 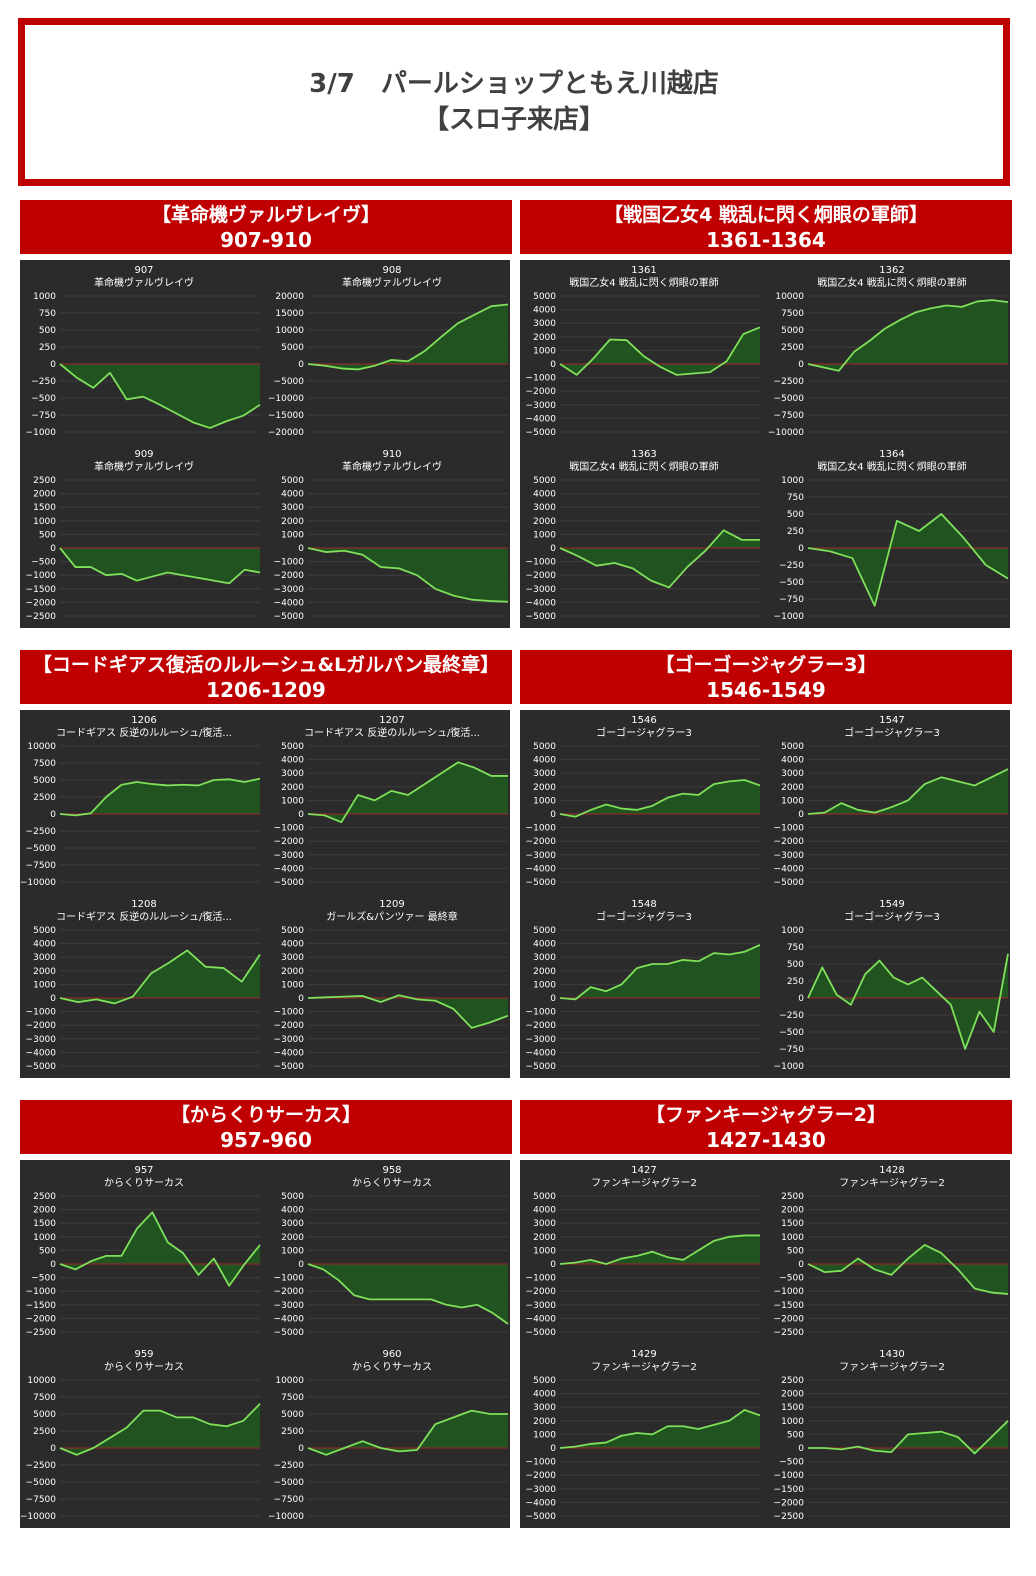 What do you see at coordinates (41, 1500) in the screenshot?
I see `y-tick-label: −7500` at bounding box center [41, 1500].